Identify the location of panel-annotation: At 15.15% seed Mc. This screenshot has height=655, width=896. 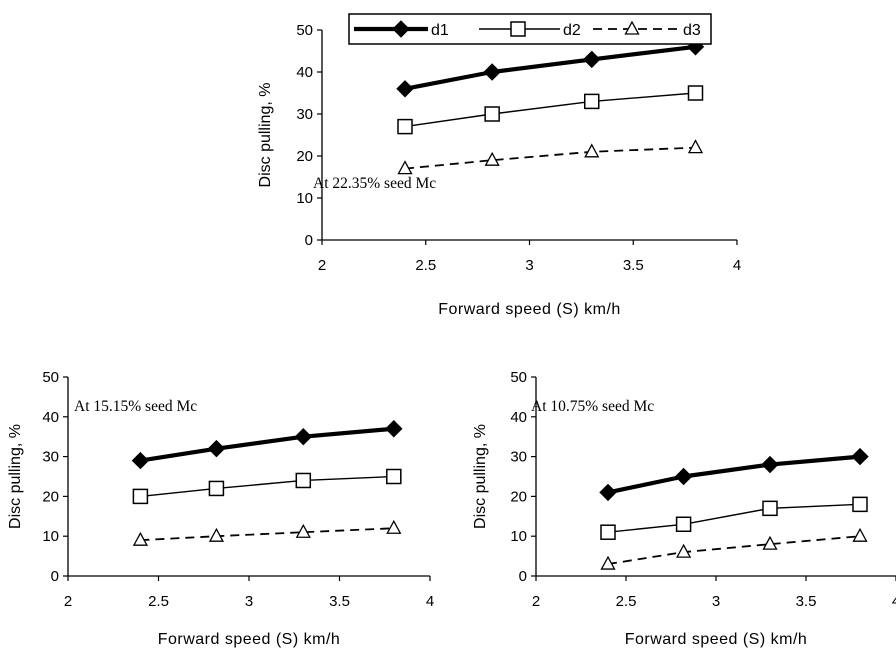
(135, 406).